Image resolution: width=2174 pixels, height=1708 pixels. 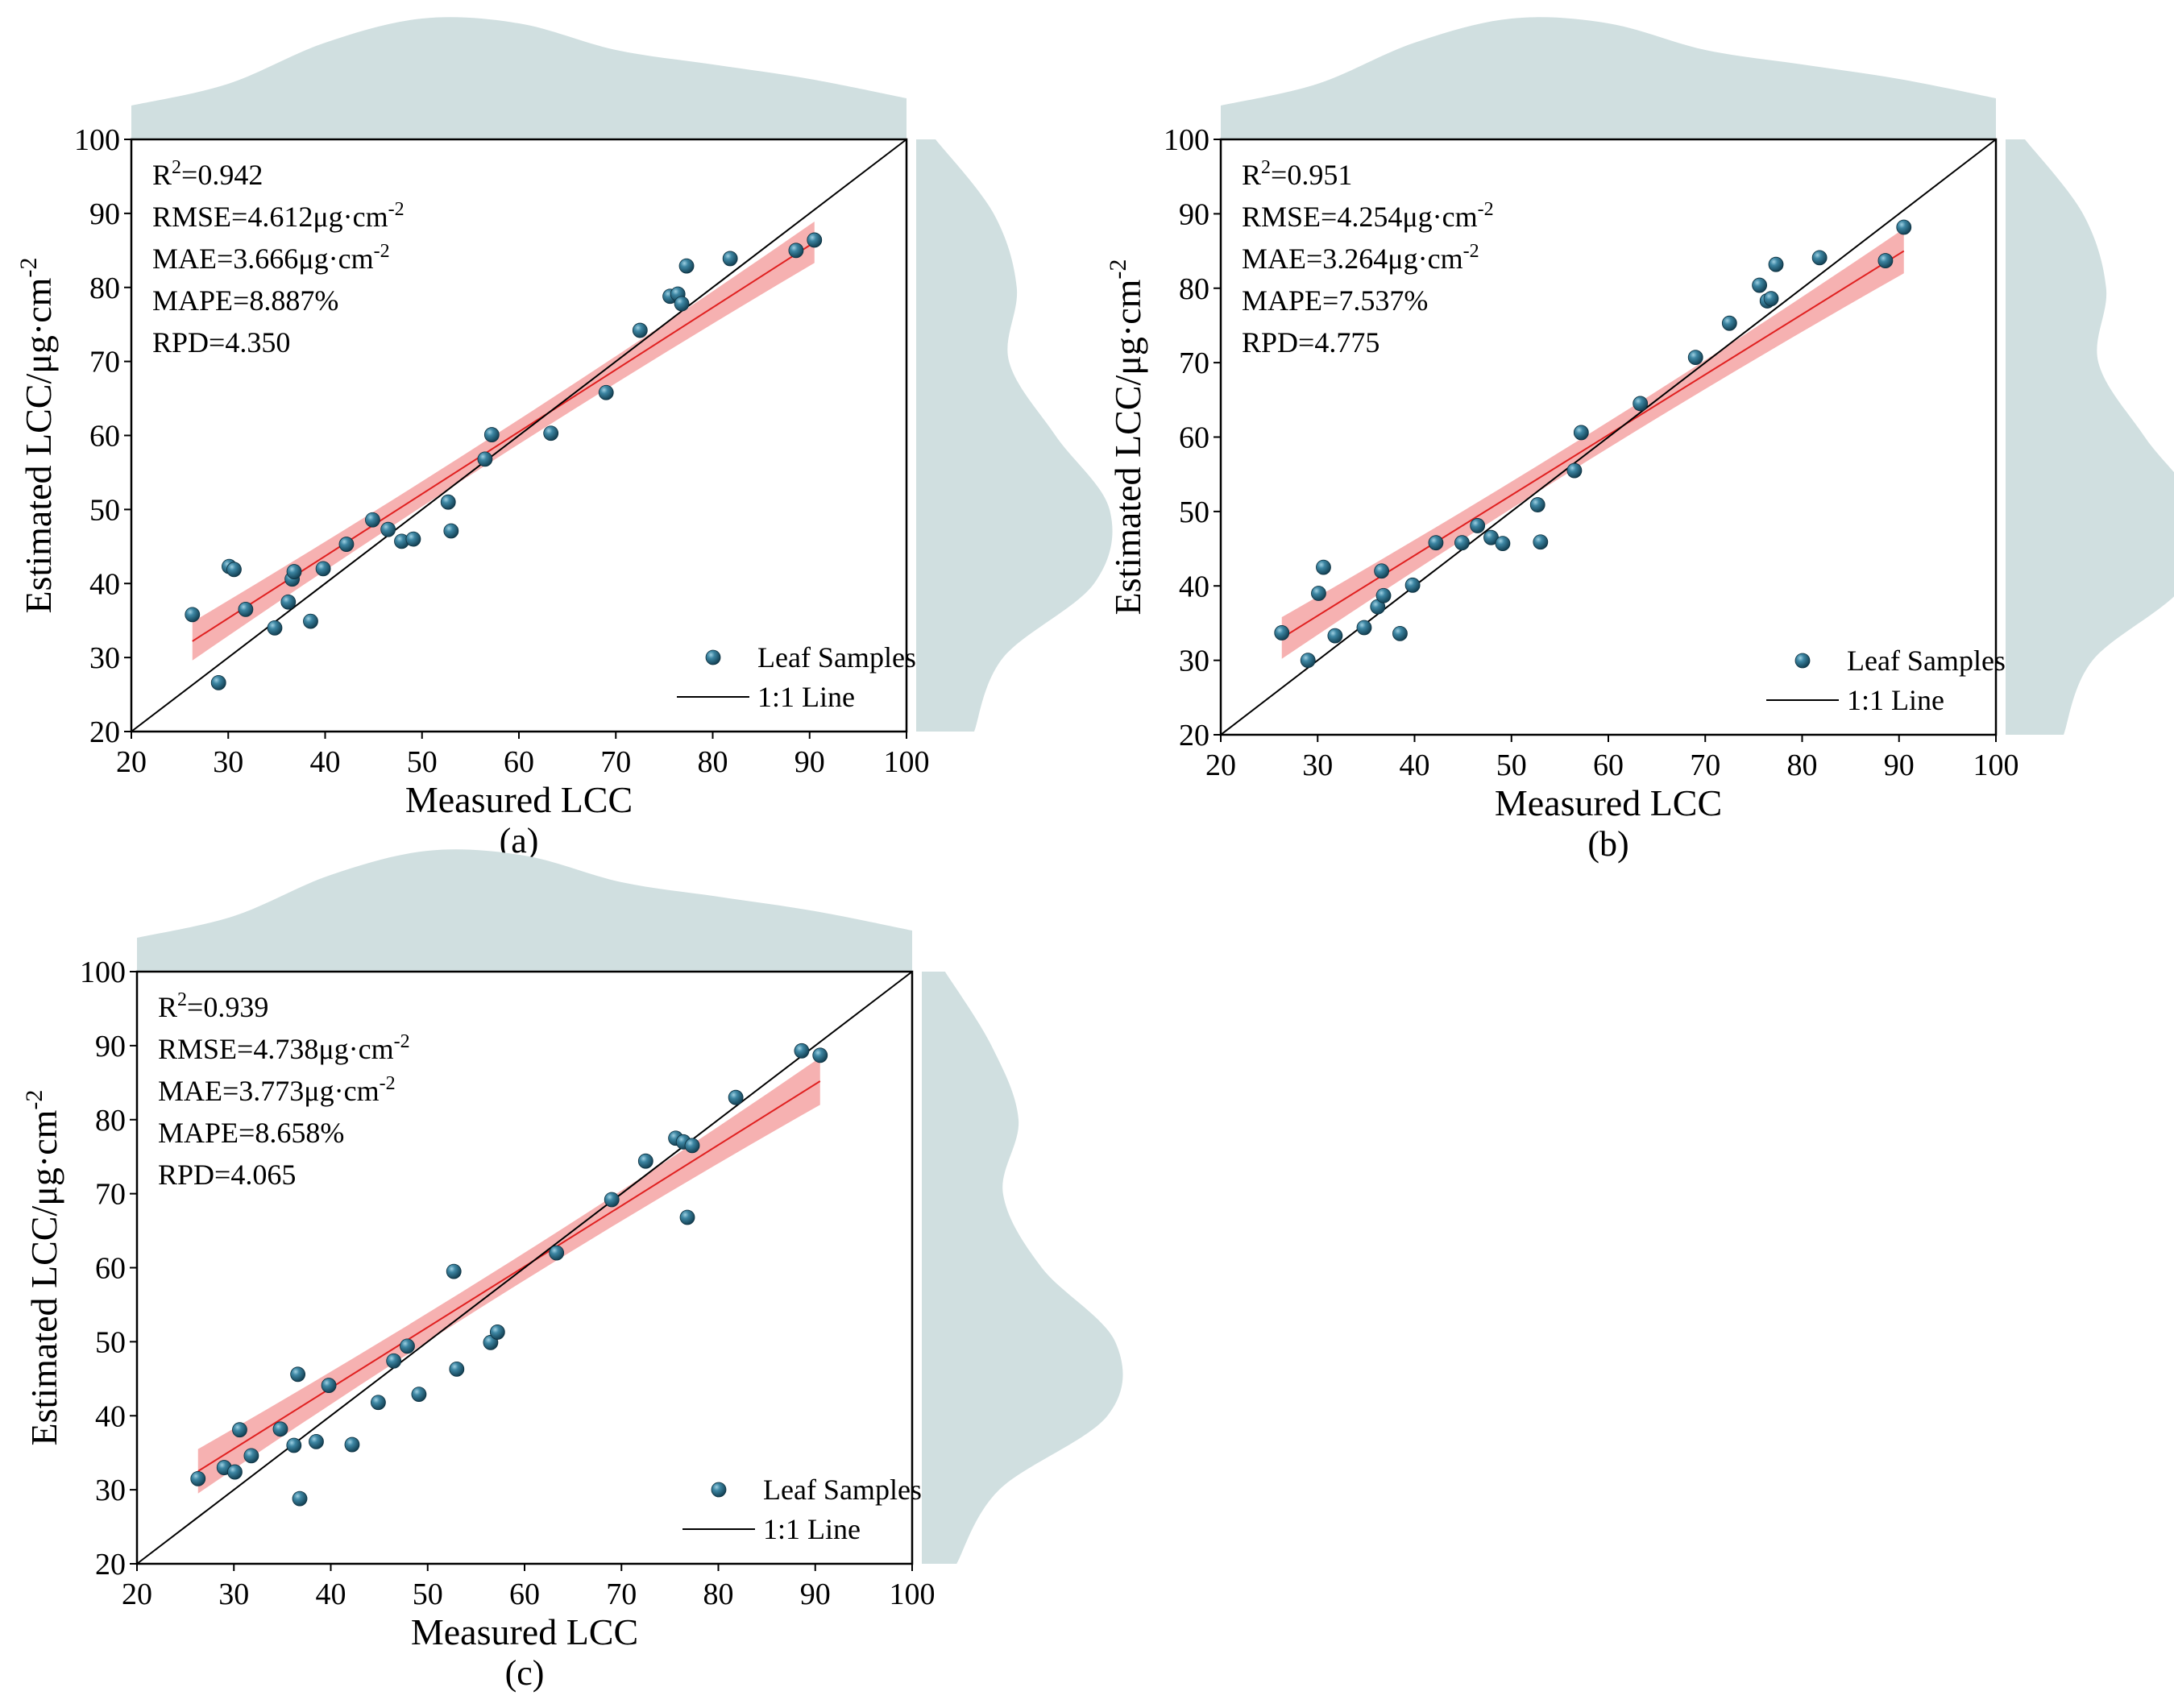 What do you see at coordinates (524, 911) in the screenshot?
I see `top-density-curve` at bounding box center [524, 911].